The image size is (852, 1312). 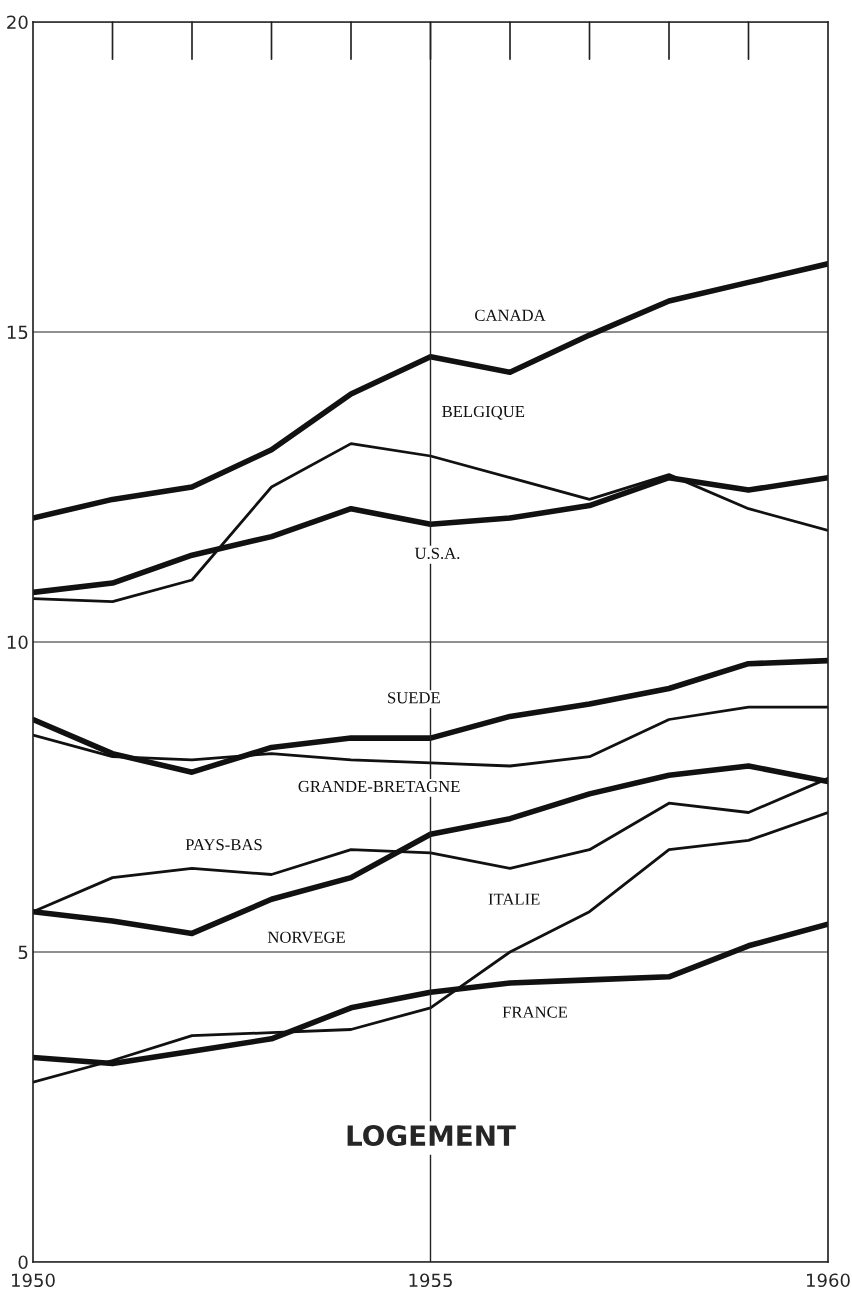 I want to click on series-label: FRANCE, so click(x=535, y=1012).